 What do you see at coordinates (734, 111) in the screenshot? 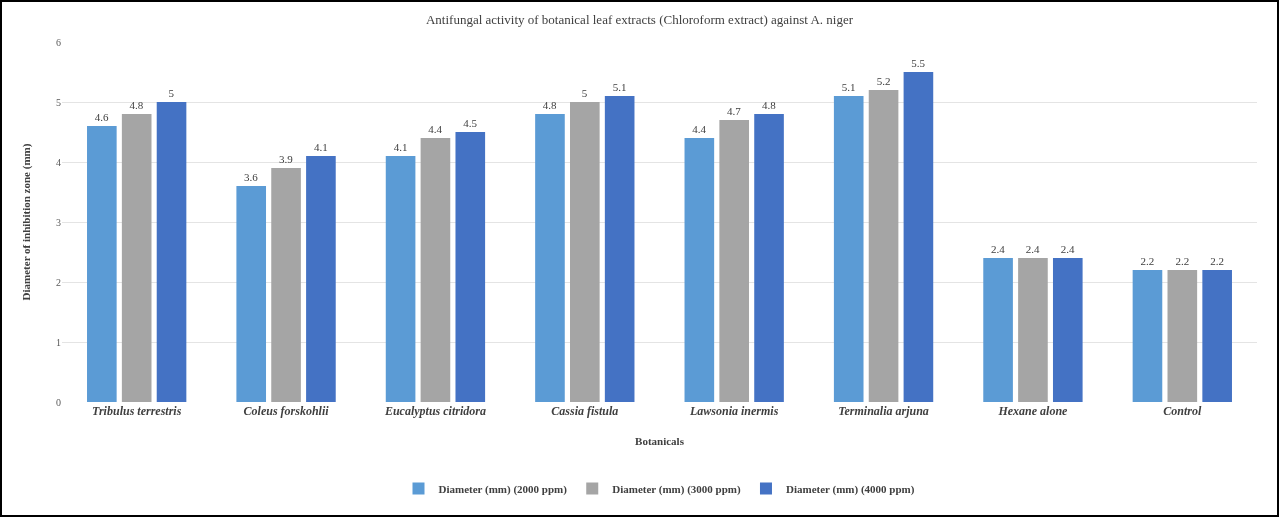
I see `data-label: 4.7` at bounding box center [734, 111].